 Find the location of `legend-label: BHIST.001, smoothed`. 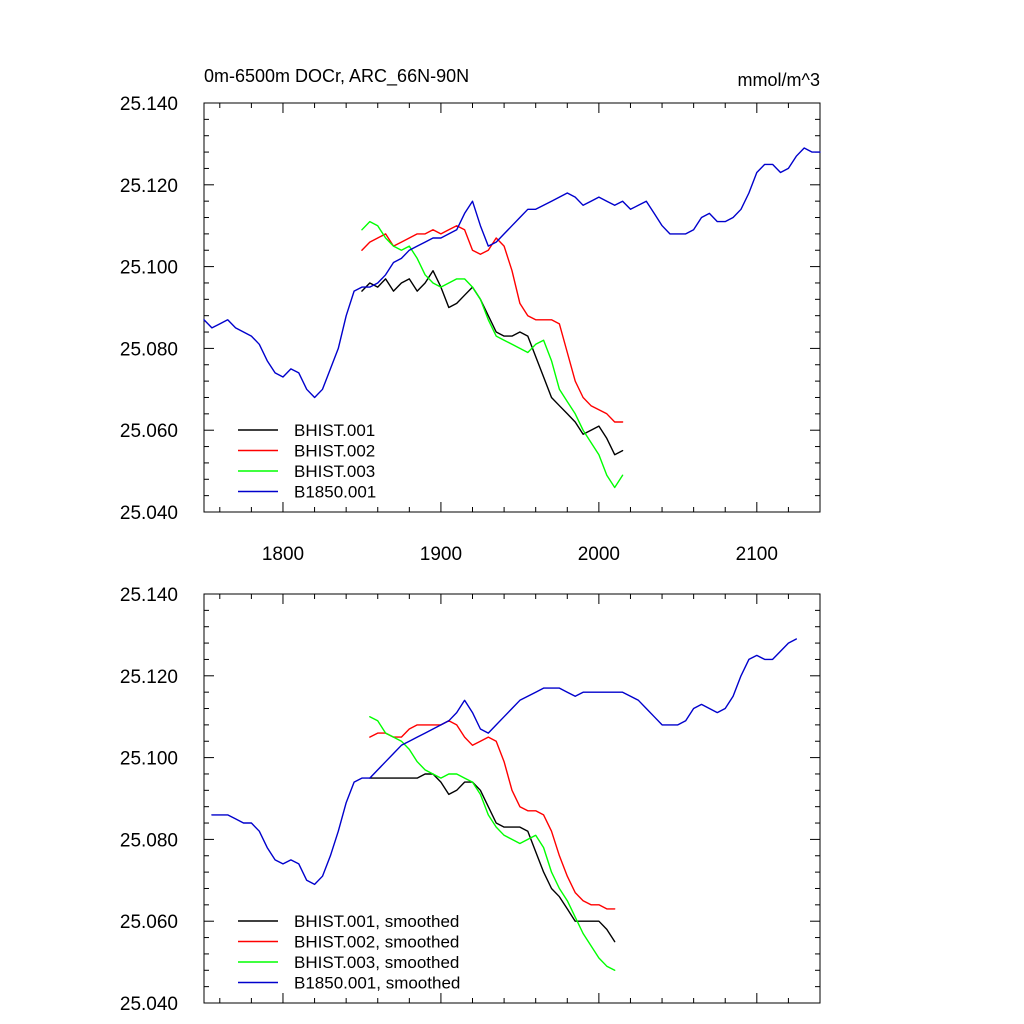

legend-label: BHIST.001, smoothed is located at coordinates (376, 921).